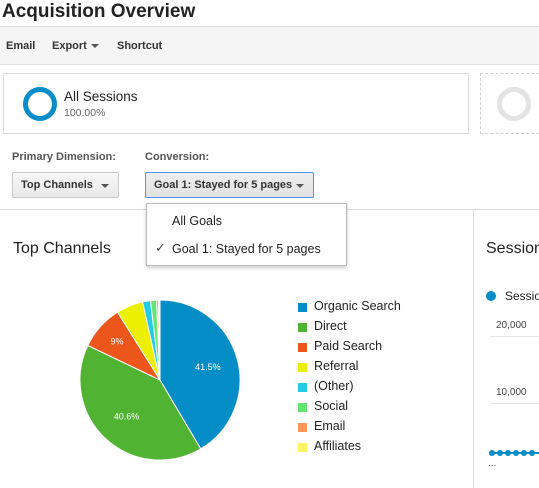  What do you see at coordinates (514, 104) in the screenshot?
I see `empty-segment-donut-icon` at bounding box center [514, 104].